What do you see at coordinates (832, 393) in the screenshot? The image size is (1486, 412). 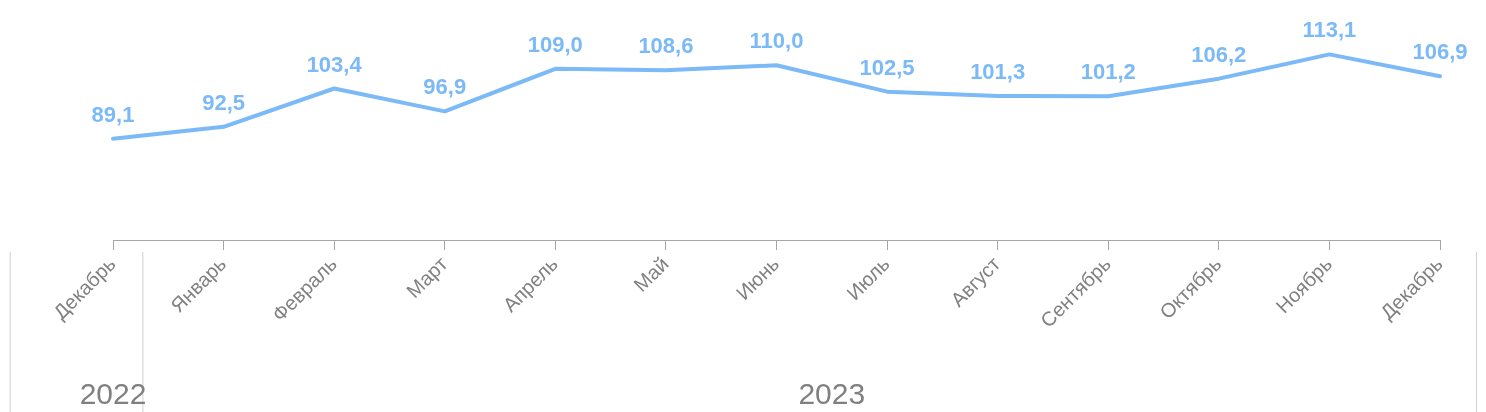 I see `text: 2023` at bounding box center [832, 393].